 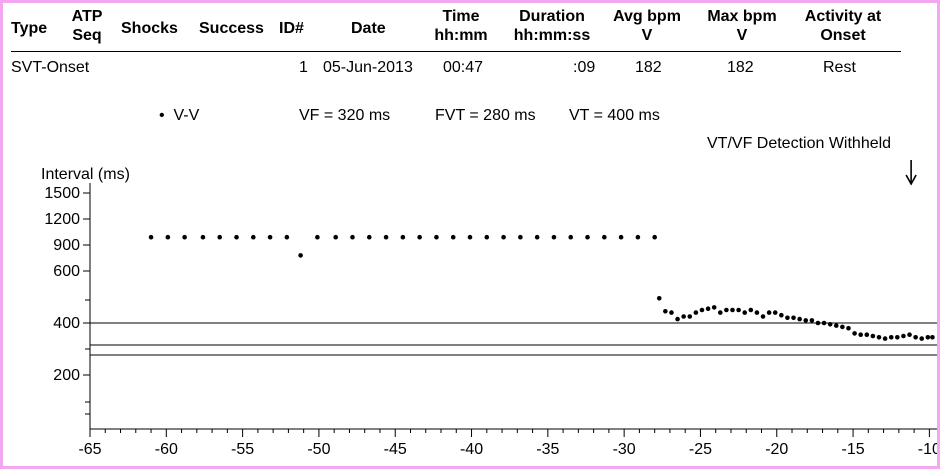 What do you see at coordinates (149, 28) in the screenshot?
I see `header-shocks: Shocks` at bounding box center [149, 28].